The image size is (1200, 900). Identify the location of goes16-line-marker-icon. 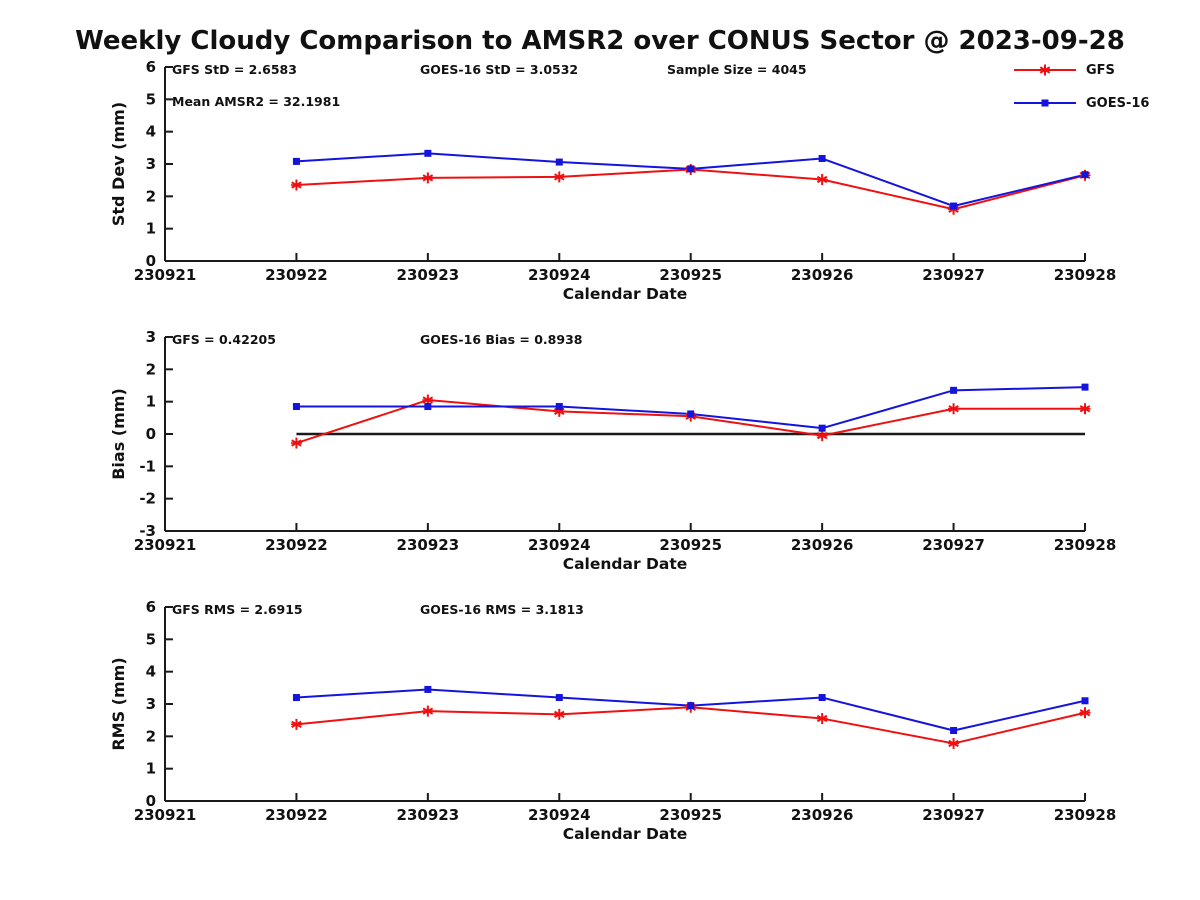
(1045, 103).